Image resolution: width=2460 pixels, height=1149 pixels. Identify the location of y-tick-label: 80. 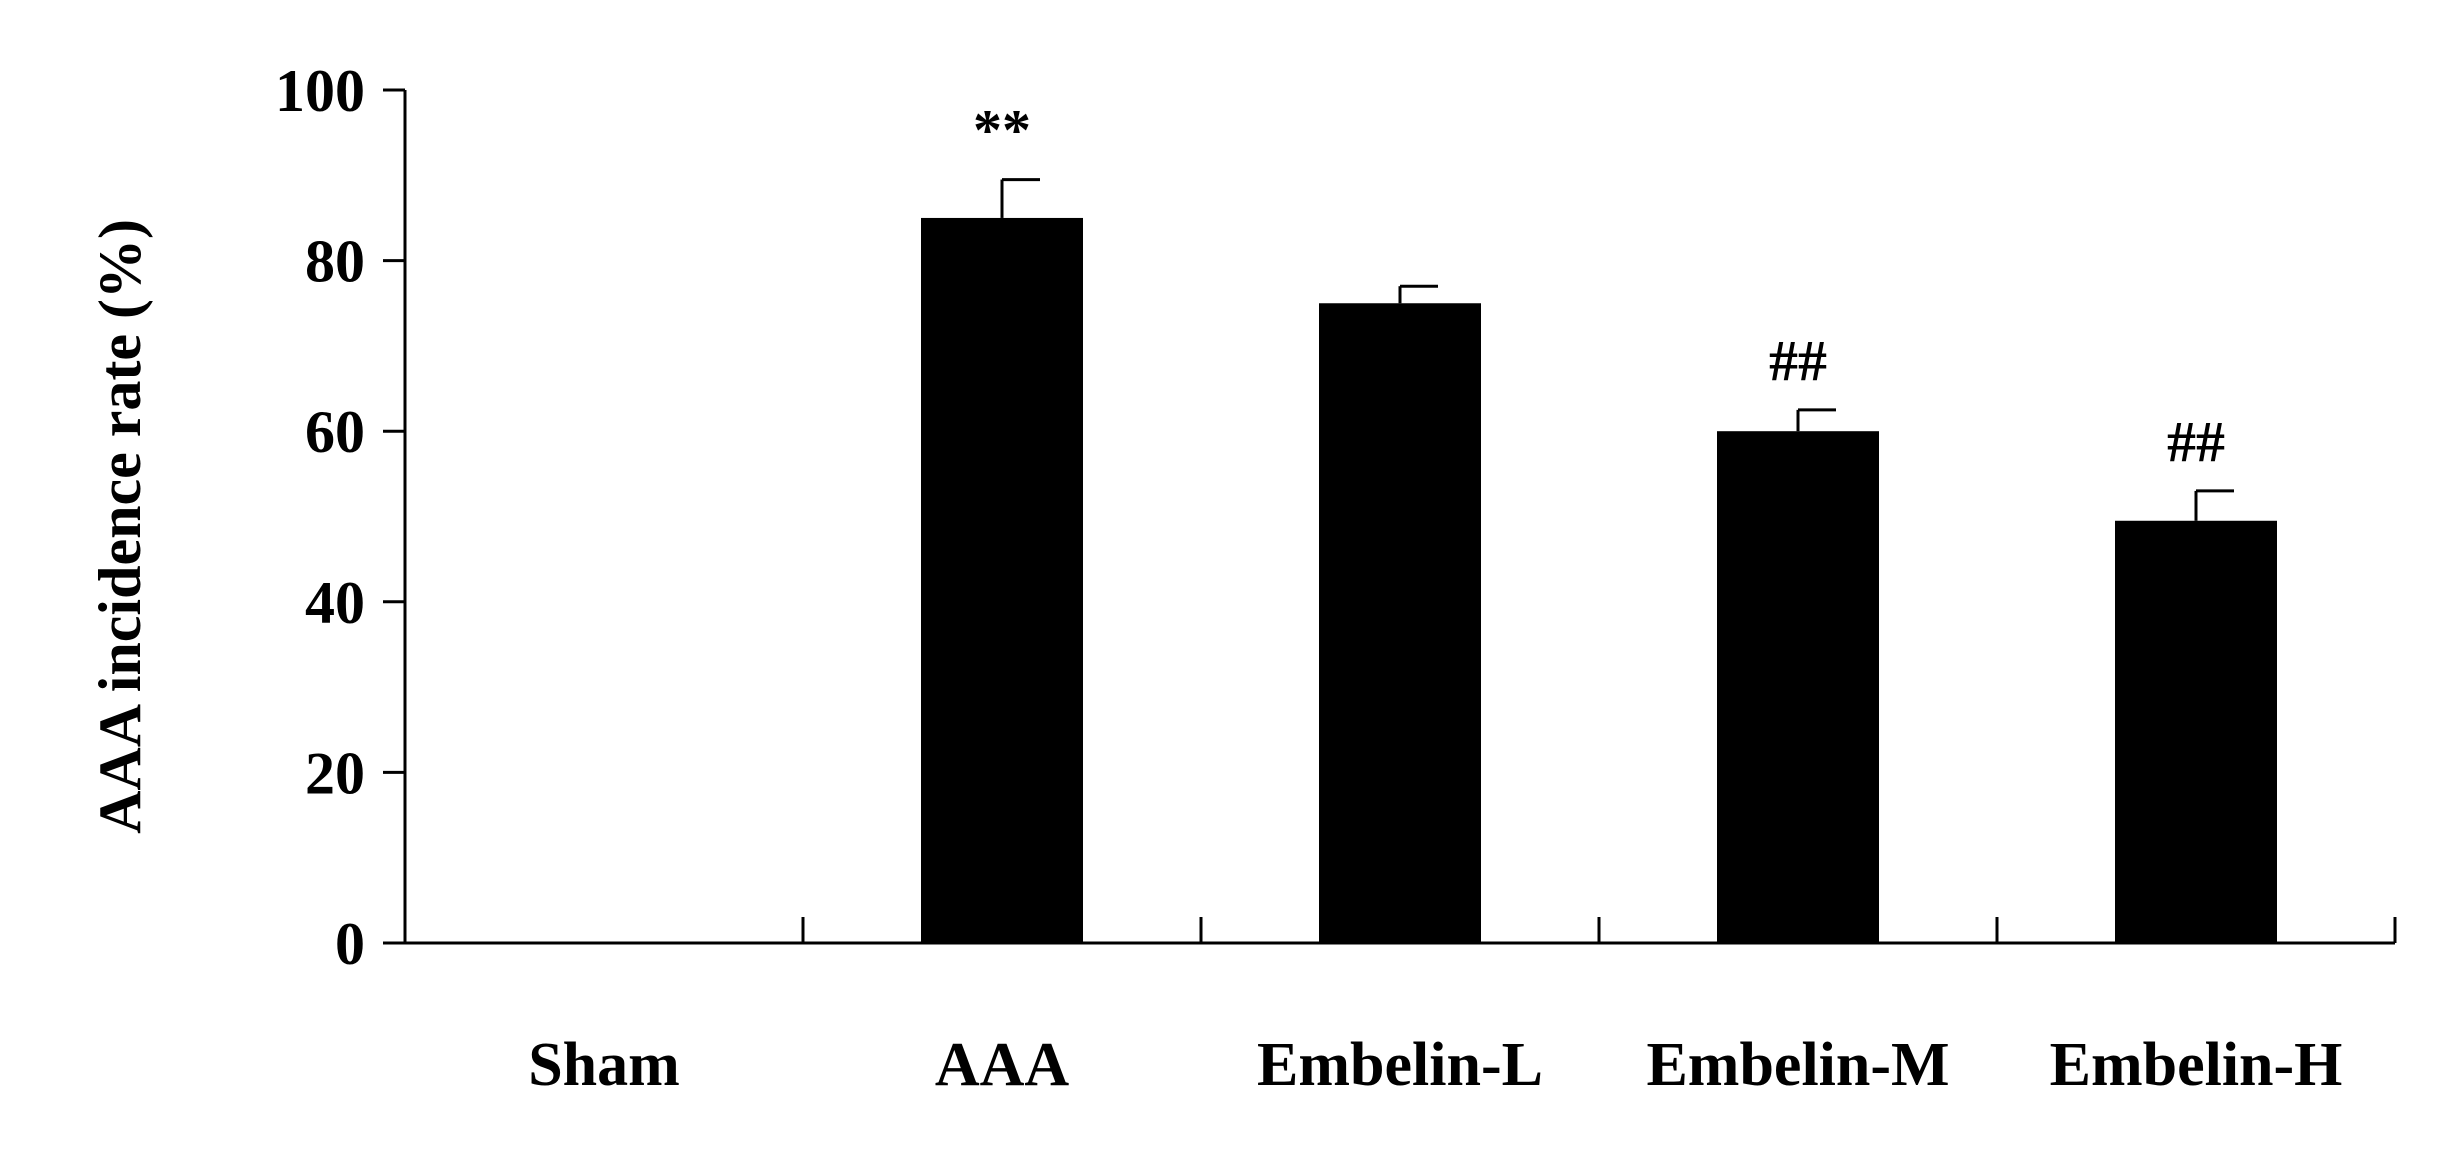
(335, 262).